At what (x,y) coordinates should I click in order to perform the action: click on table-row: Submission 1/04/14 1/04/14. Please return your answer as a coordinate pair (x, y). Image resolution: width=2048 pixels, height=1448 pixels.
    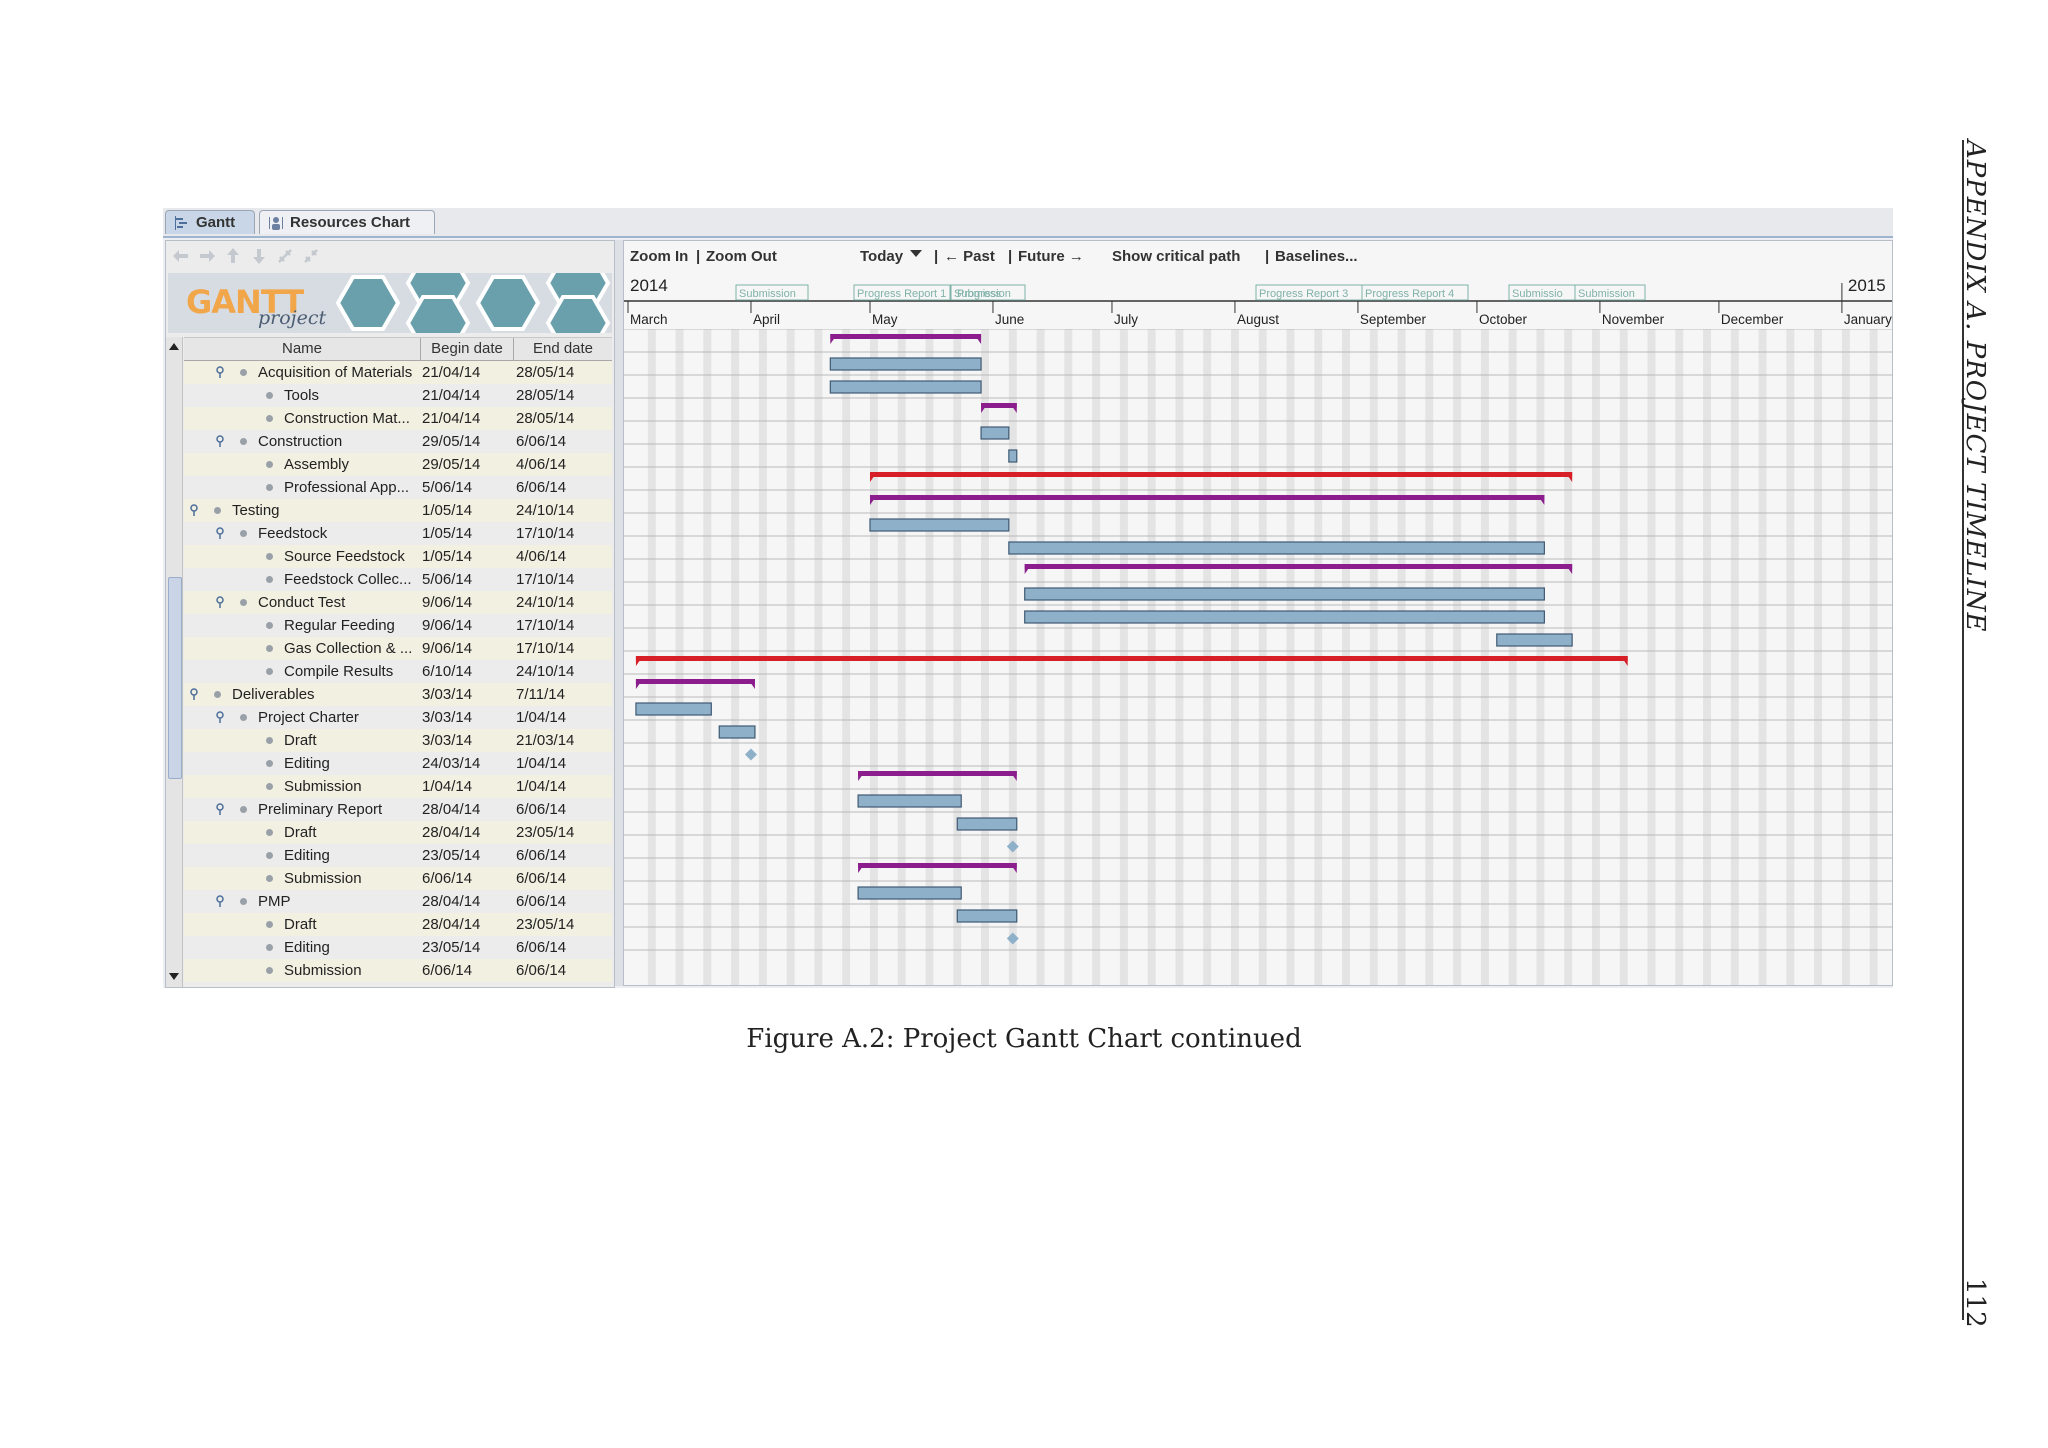
    Looking at the image, I should click on (398, 786).